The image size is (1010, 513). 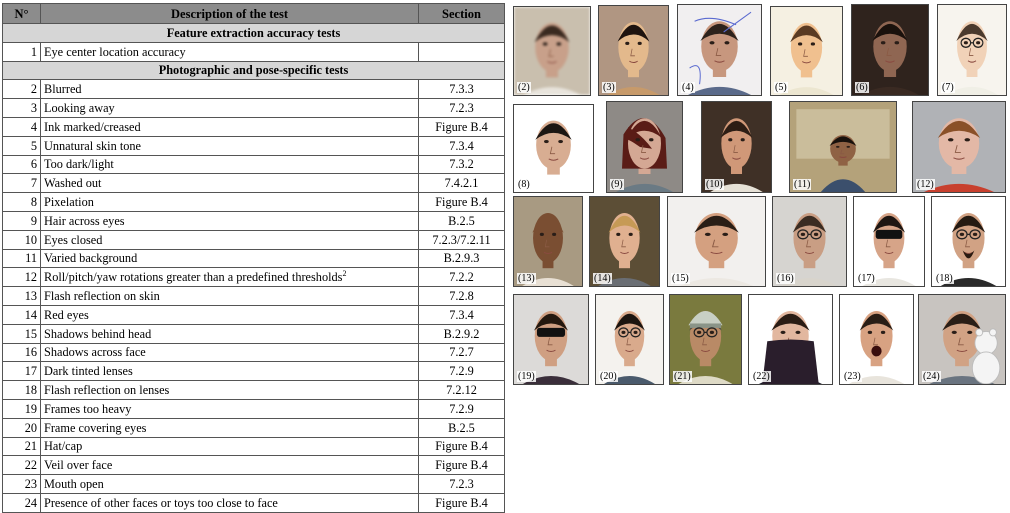 What do you see at coordinates (21, 89) in the screenshot?
I see `test-number: 2` at bounding box center [21, 89].